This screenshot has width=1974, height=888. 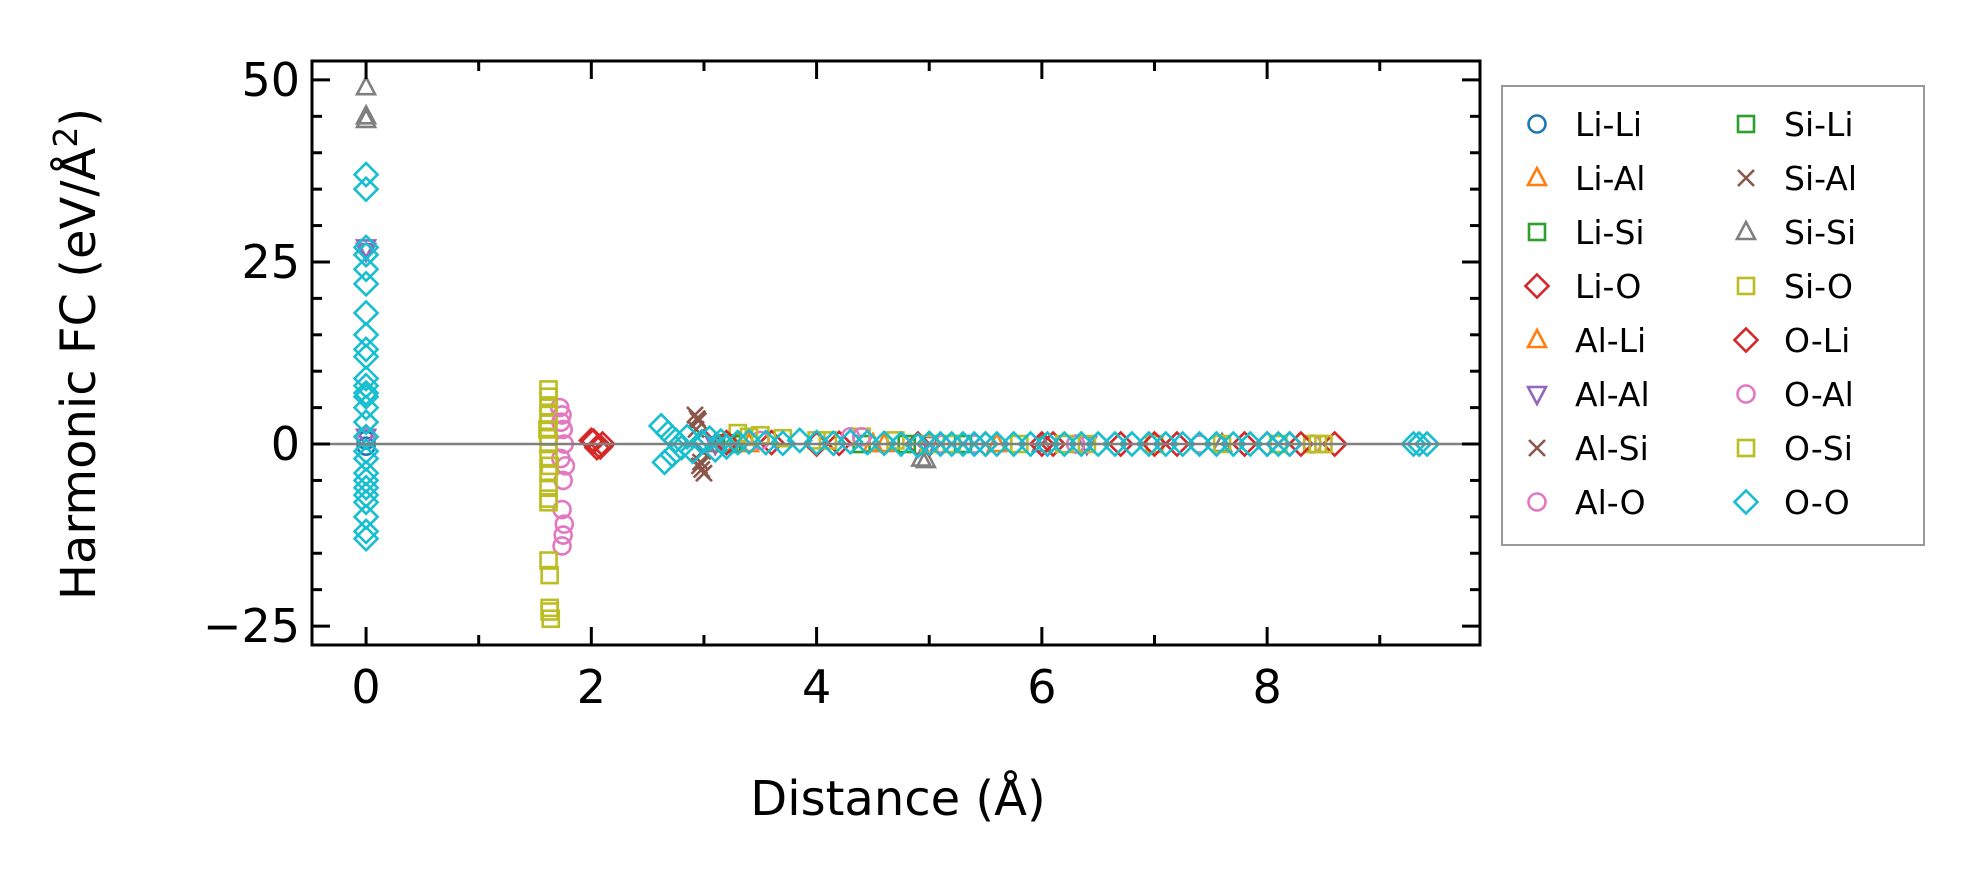 What do you see at coordinates (1266, 687) in the screenshot?
I see `x-tick-label: 8` at bounding box center [1266, 687].